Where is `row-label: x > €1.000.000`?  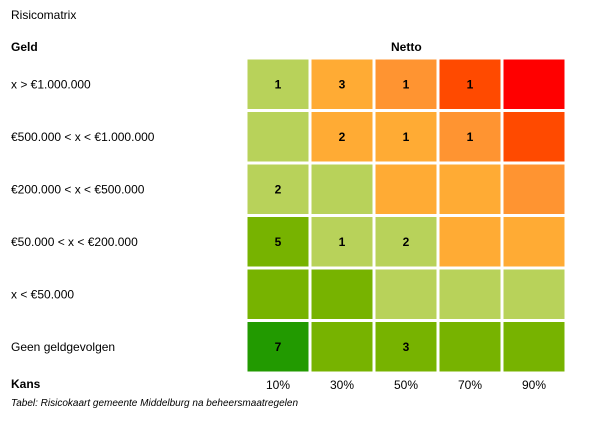 row-label: x > €1.000.000 is located at coordinates (51, 84).